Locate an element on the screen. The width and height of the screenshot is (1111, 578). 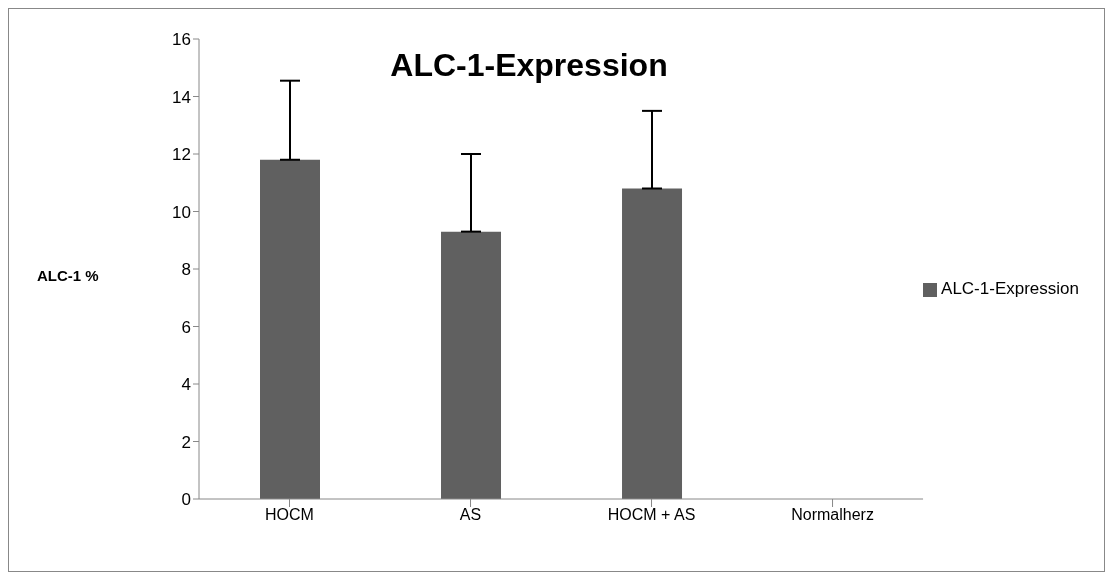
x-tick-label: Normalherz is located at coordinates (832, 515).